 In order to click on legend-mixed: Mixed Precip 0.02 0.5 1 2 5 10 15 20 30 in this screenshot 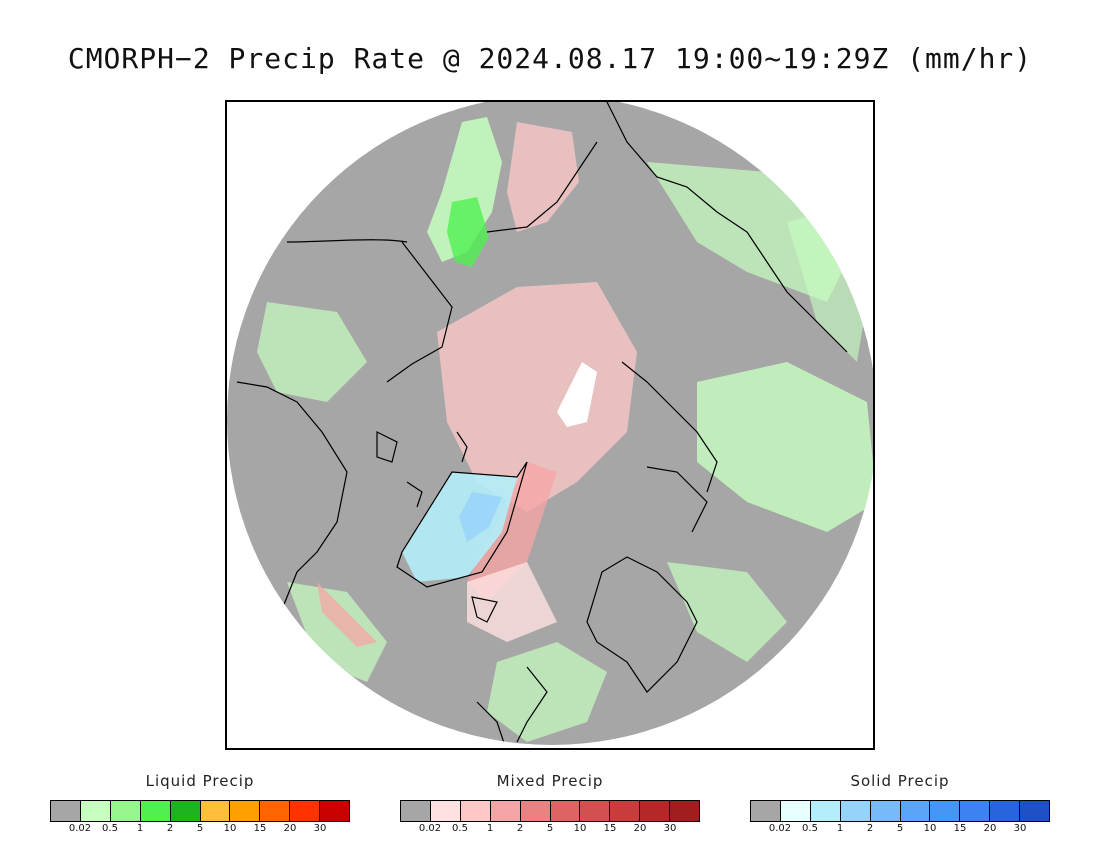, I will do `click(550, 804)`.